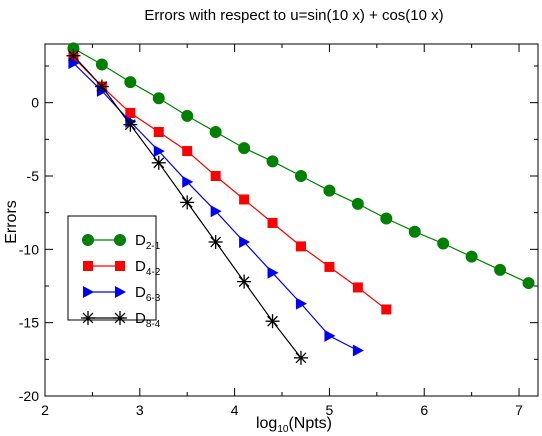 The image size is (542, 436). I want to click on y-tick-label: -10, so click(29, 249).